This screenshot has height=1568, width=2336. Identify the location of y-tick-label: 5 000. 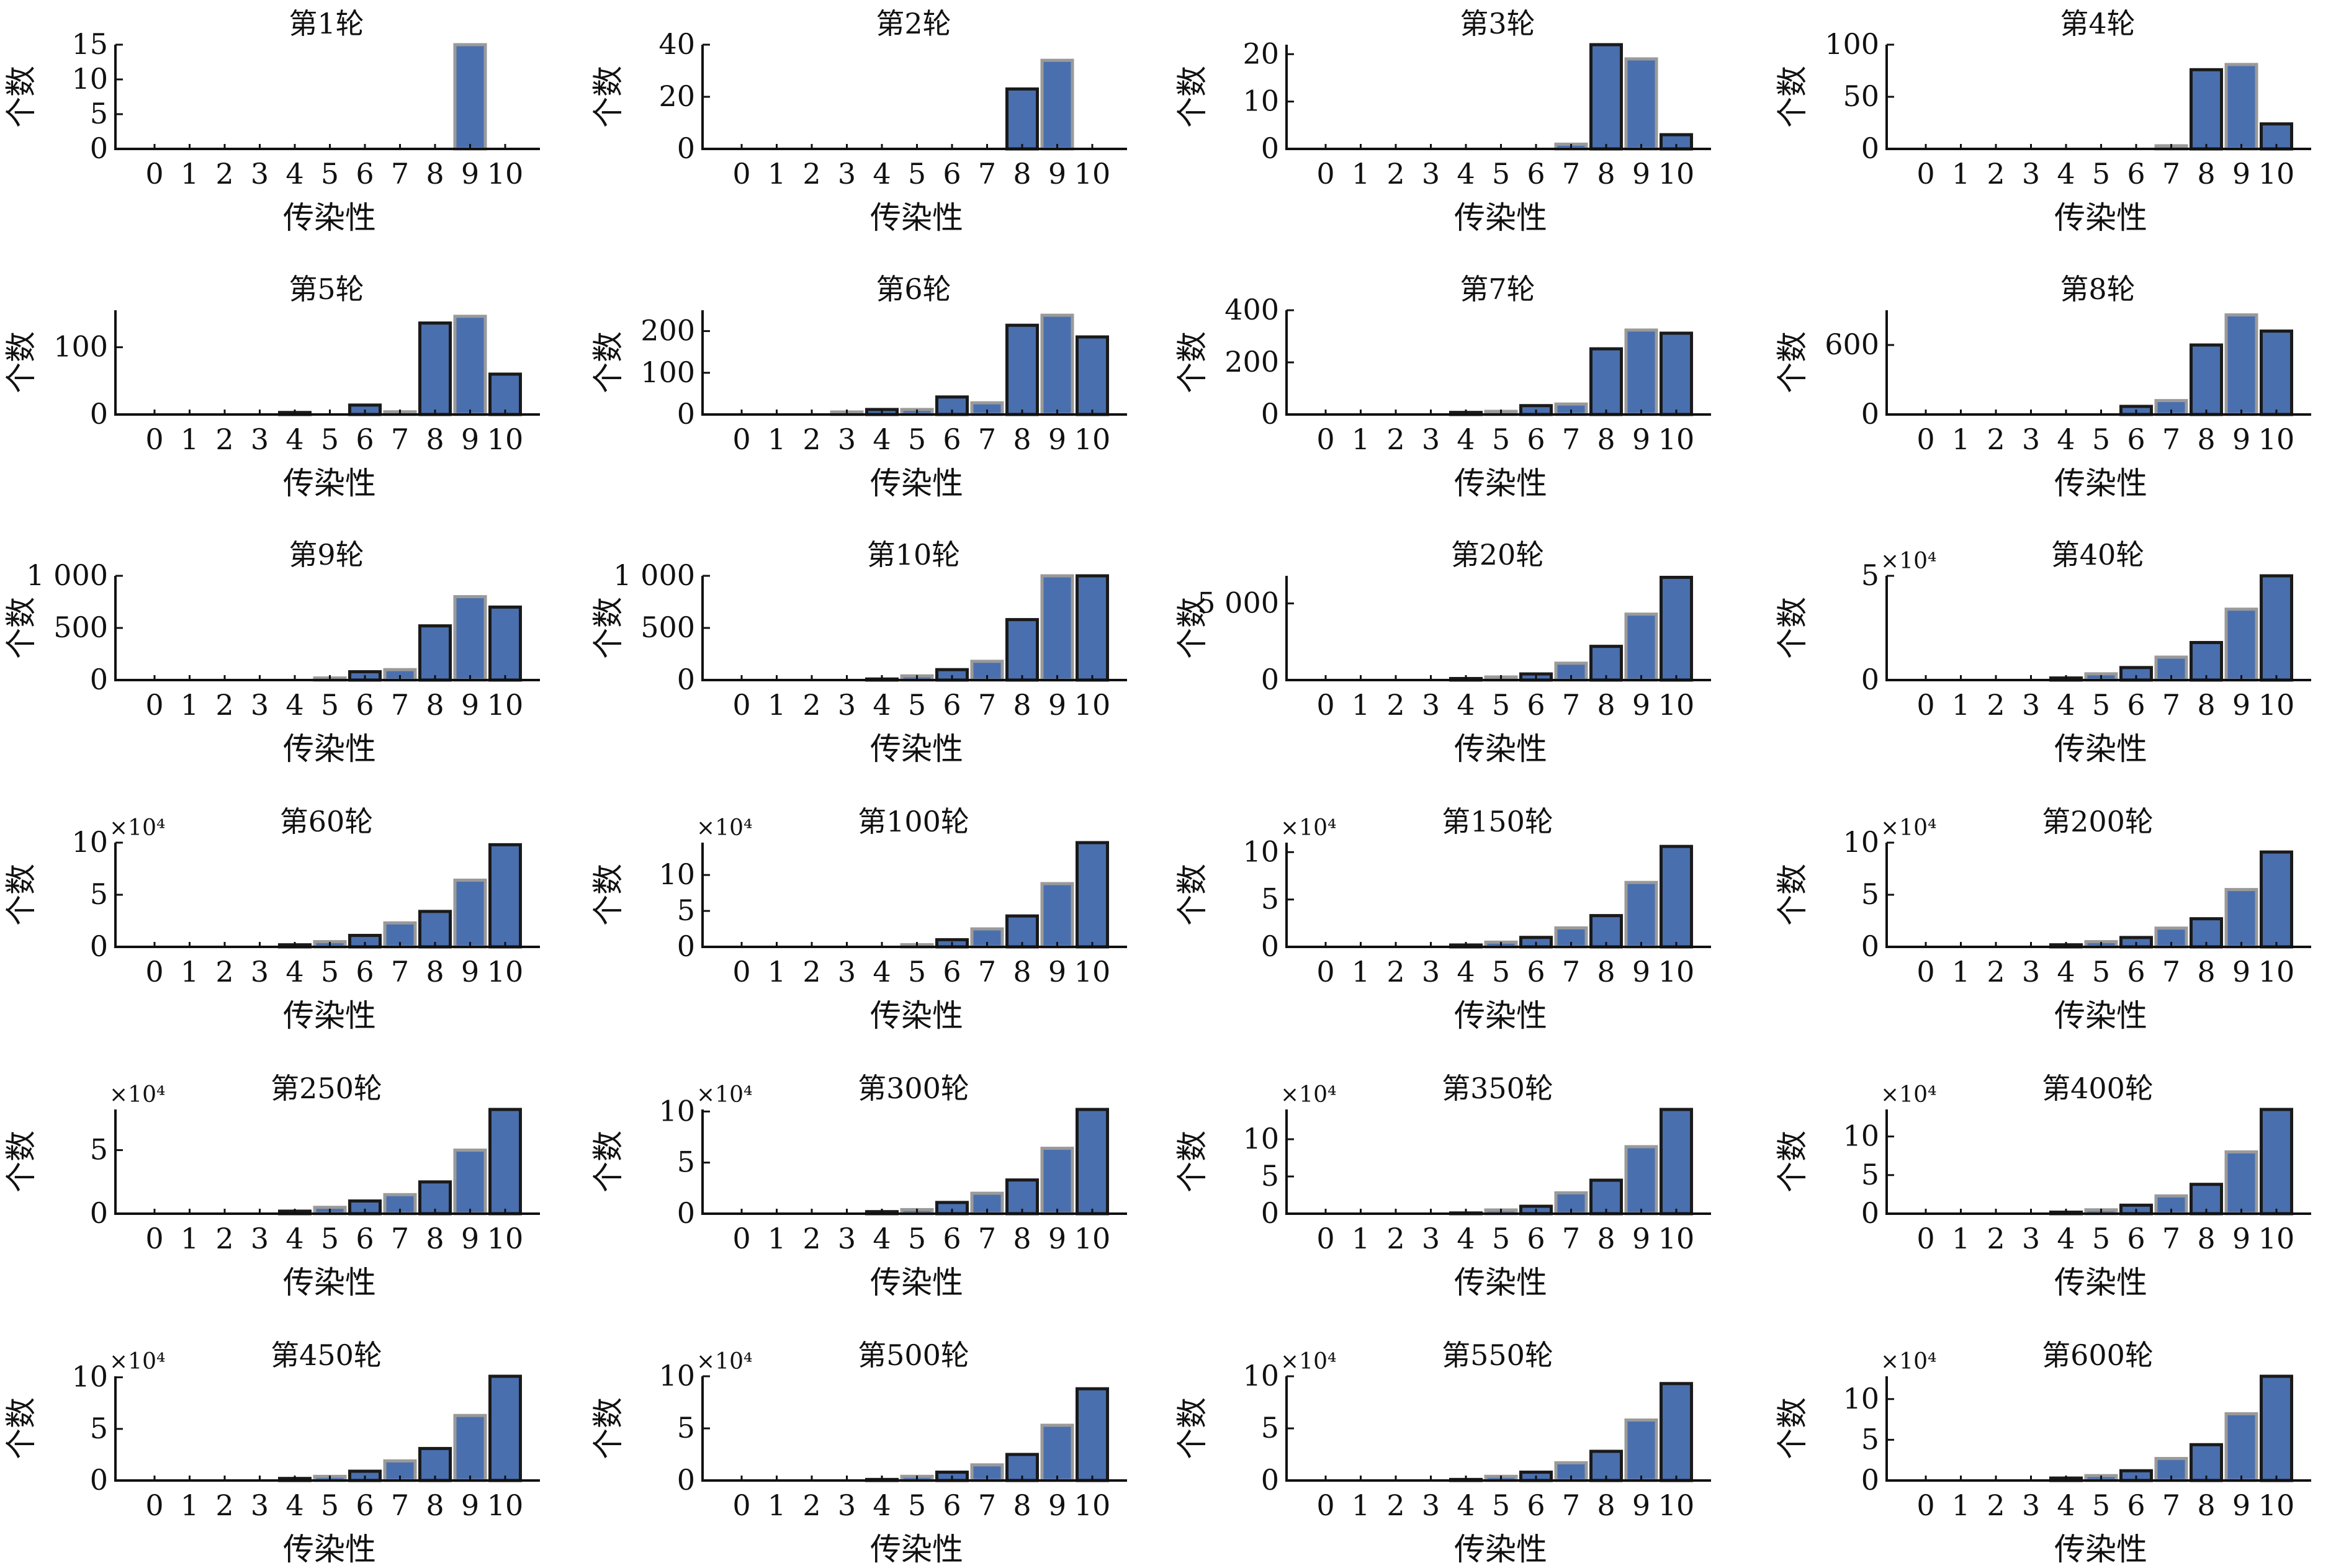
(1238, 602).